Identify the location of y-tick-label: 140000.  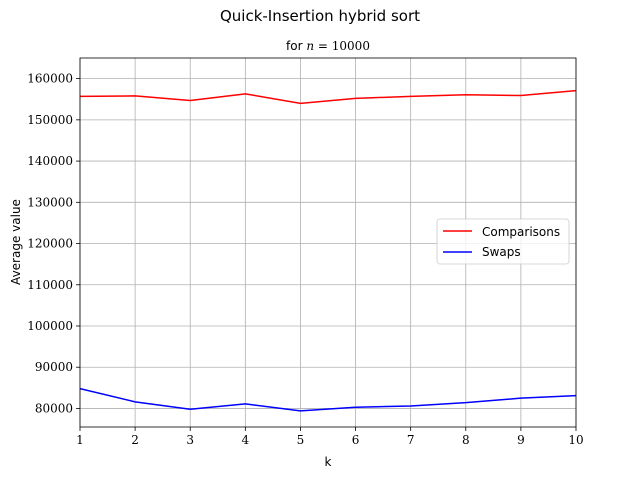
(50, 161).